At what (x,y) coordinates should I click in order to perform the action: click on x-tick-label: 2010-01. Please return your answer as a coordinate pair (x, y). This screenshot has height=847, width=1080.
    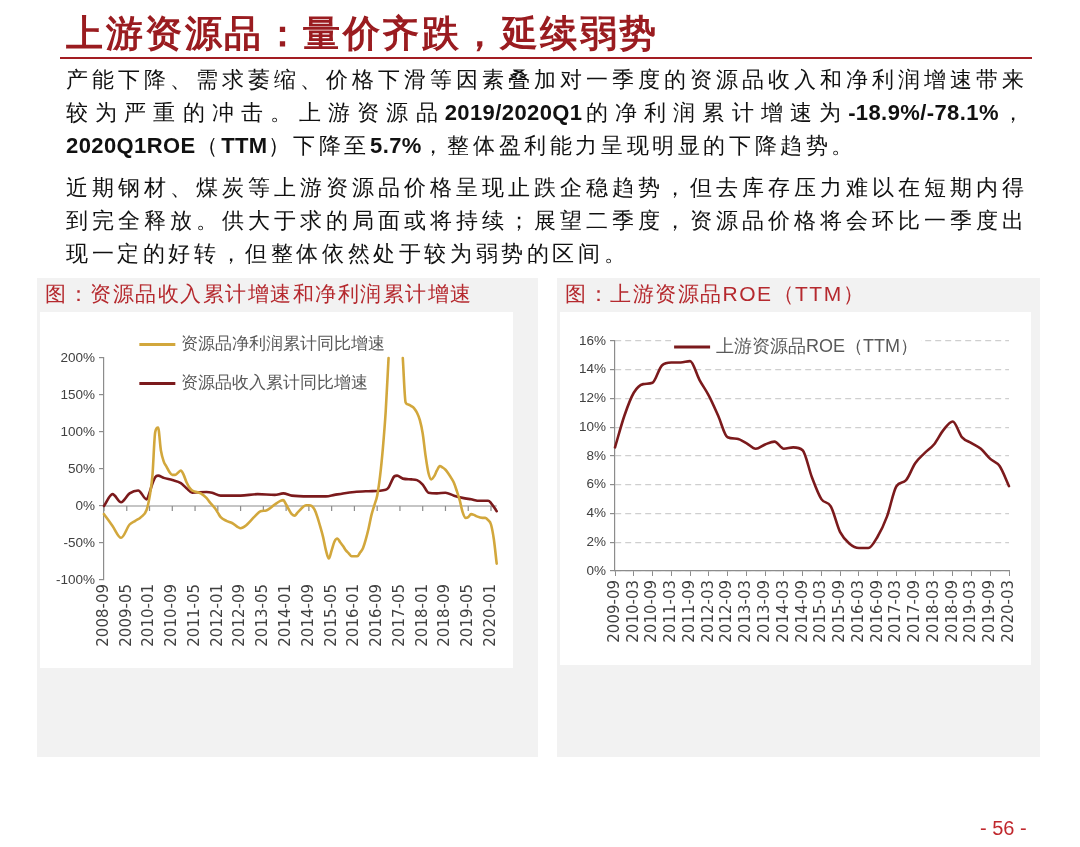
    Looking at the image, I should click on (148, 615).